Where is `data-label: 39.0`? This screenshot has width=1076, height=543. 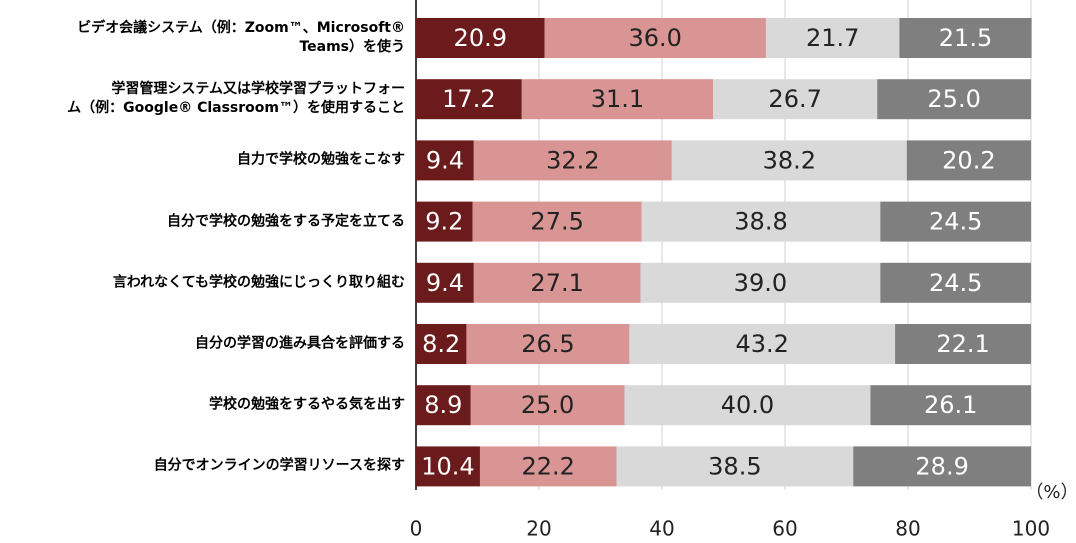 data-label: 39.0 is located at coordinates (760, 283).